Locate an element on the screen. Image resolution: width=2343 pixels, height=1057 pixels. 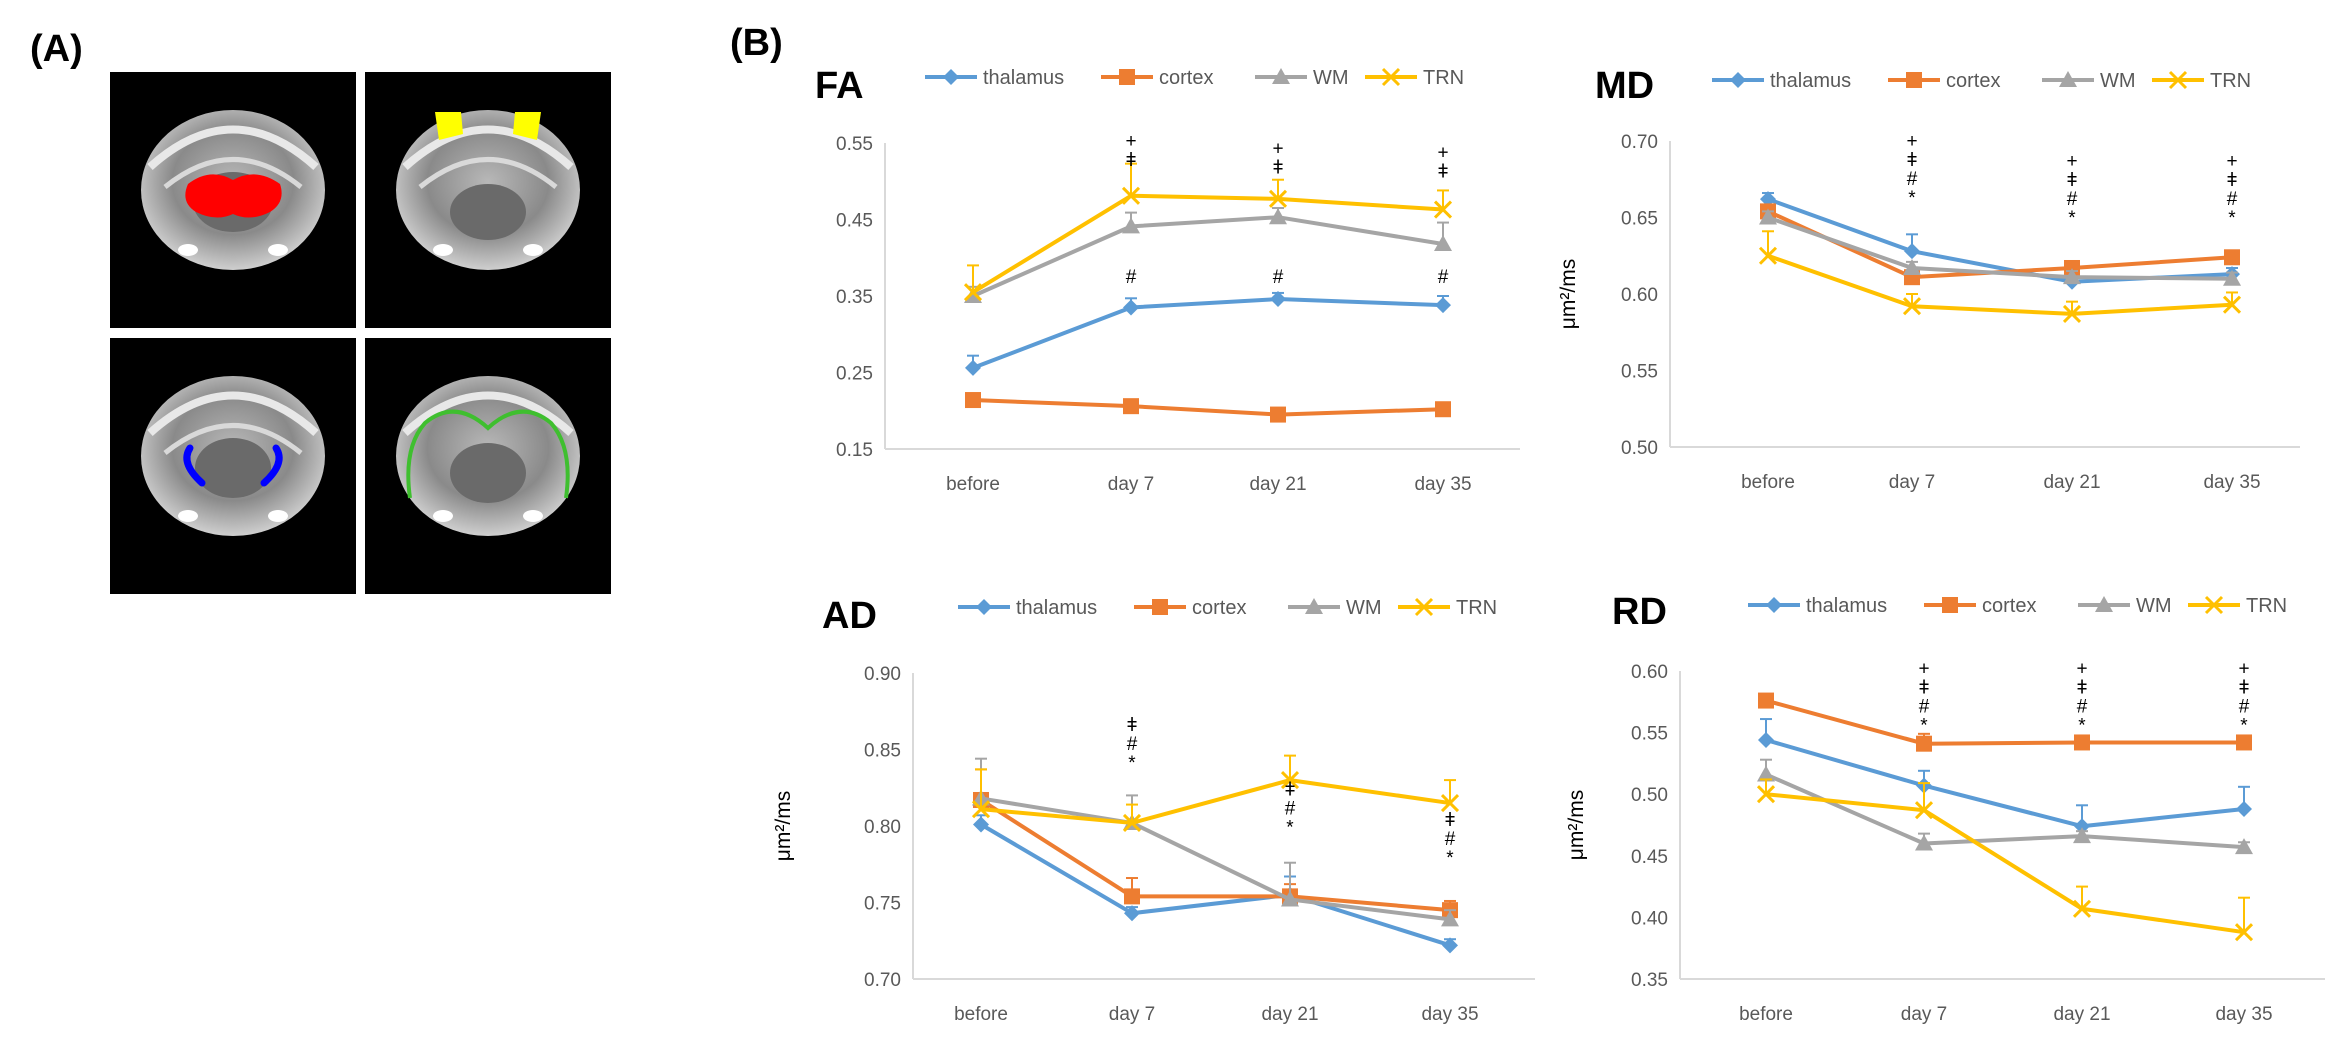
panel-label-a: (A) is located at coordinates (56, 49).